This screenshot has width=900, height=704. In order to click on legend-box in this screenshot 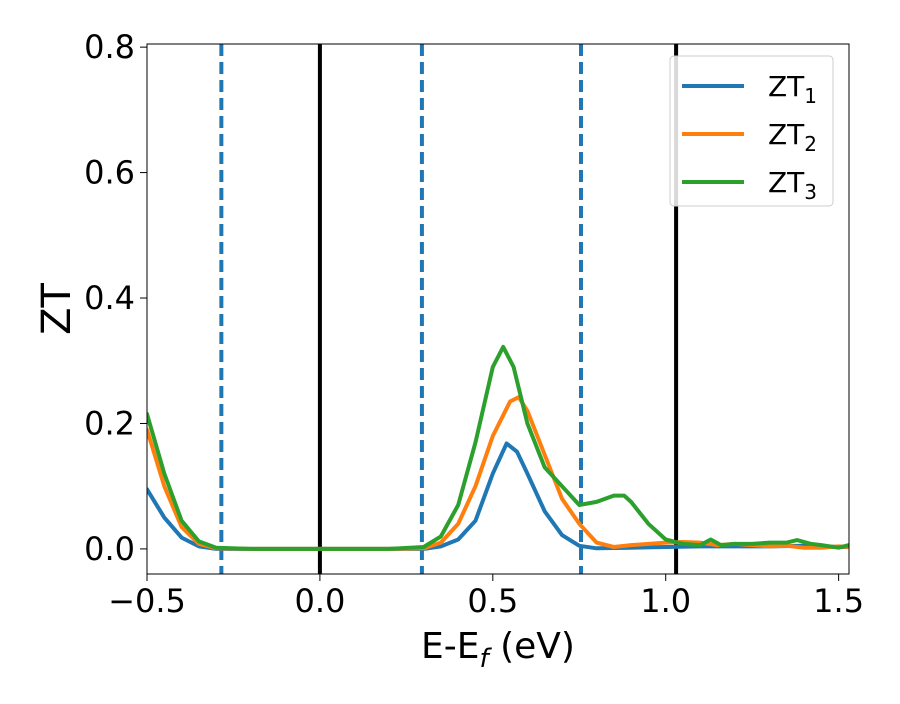, I will do `click(751, 131)`.